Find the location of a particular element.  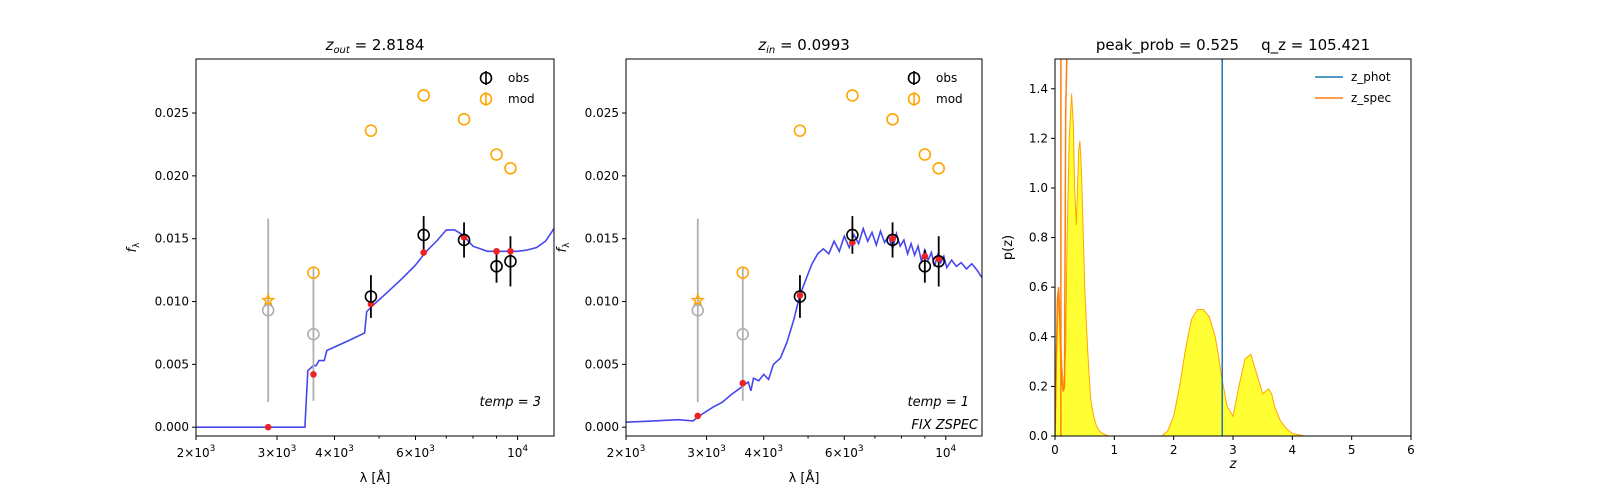

title-q-z: q_z = 105.421 is located at coordinates (1315, 45).